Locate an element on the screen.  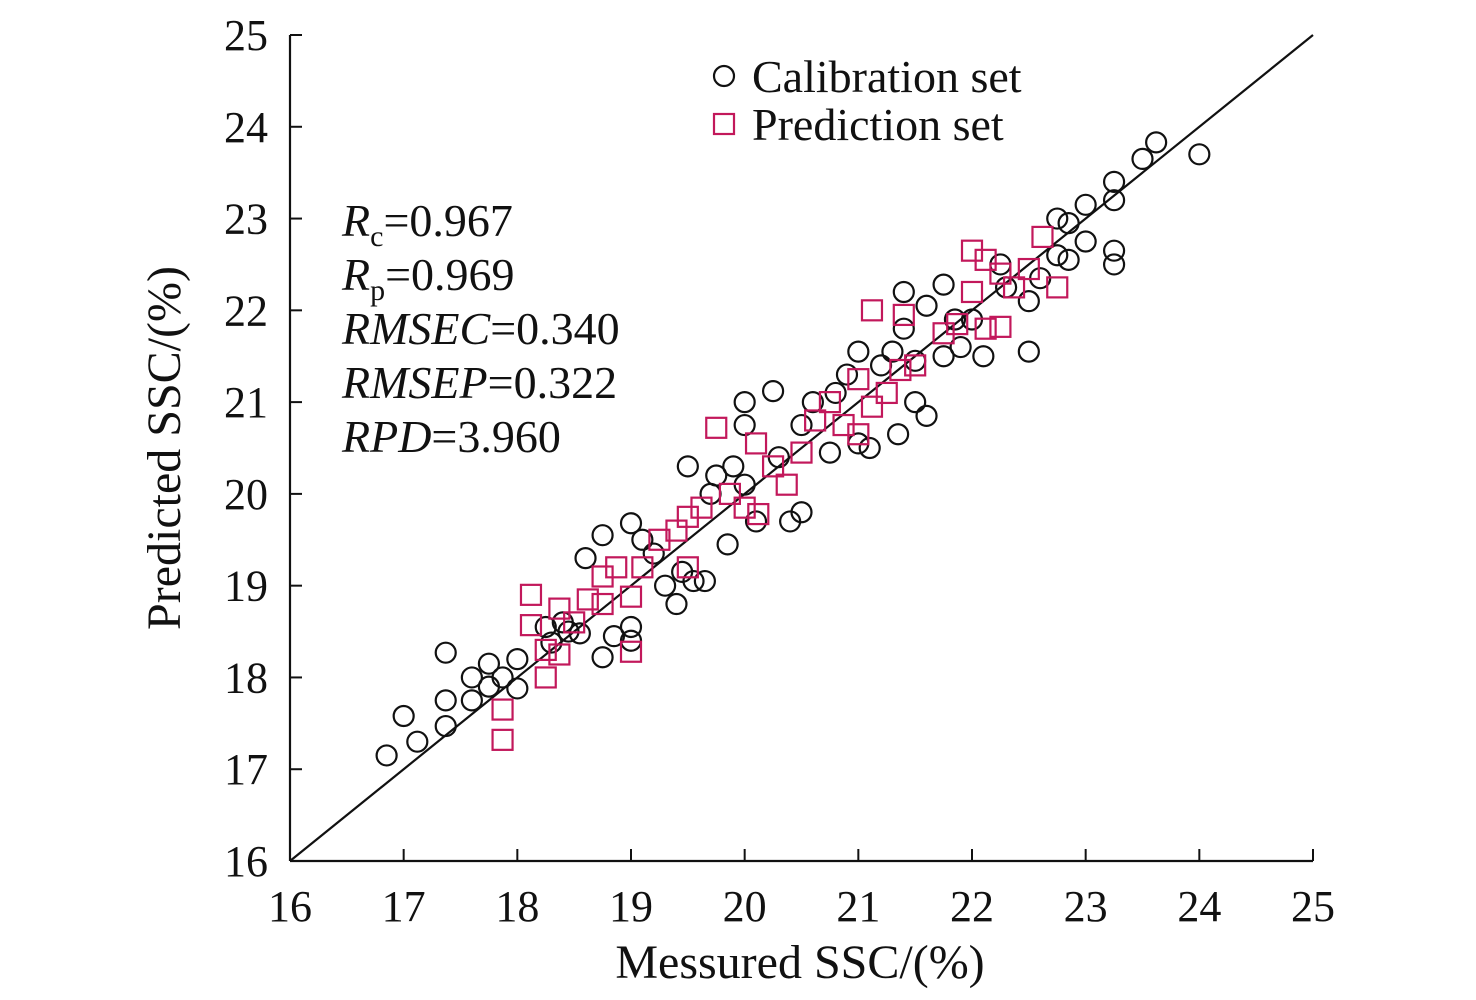
x-tick-label: 24 is located at coordinates (1199, 906).